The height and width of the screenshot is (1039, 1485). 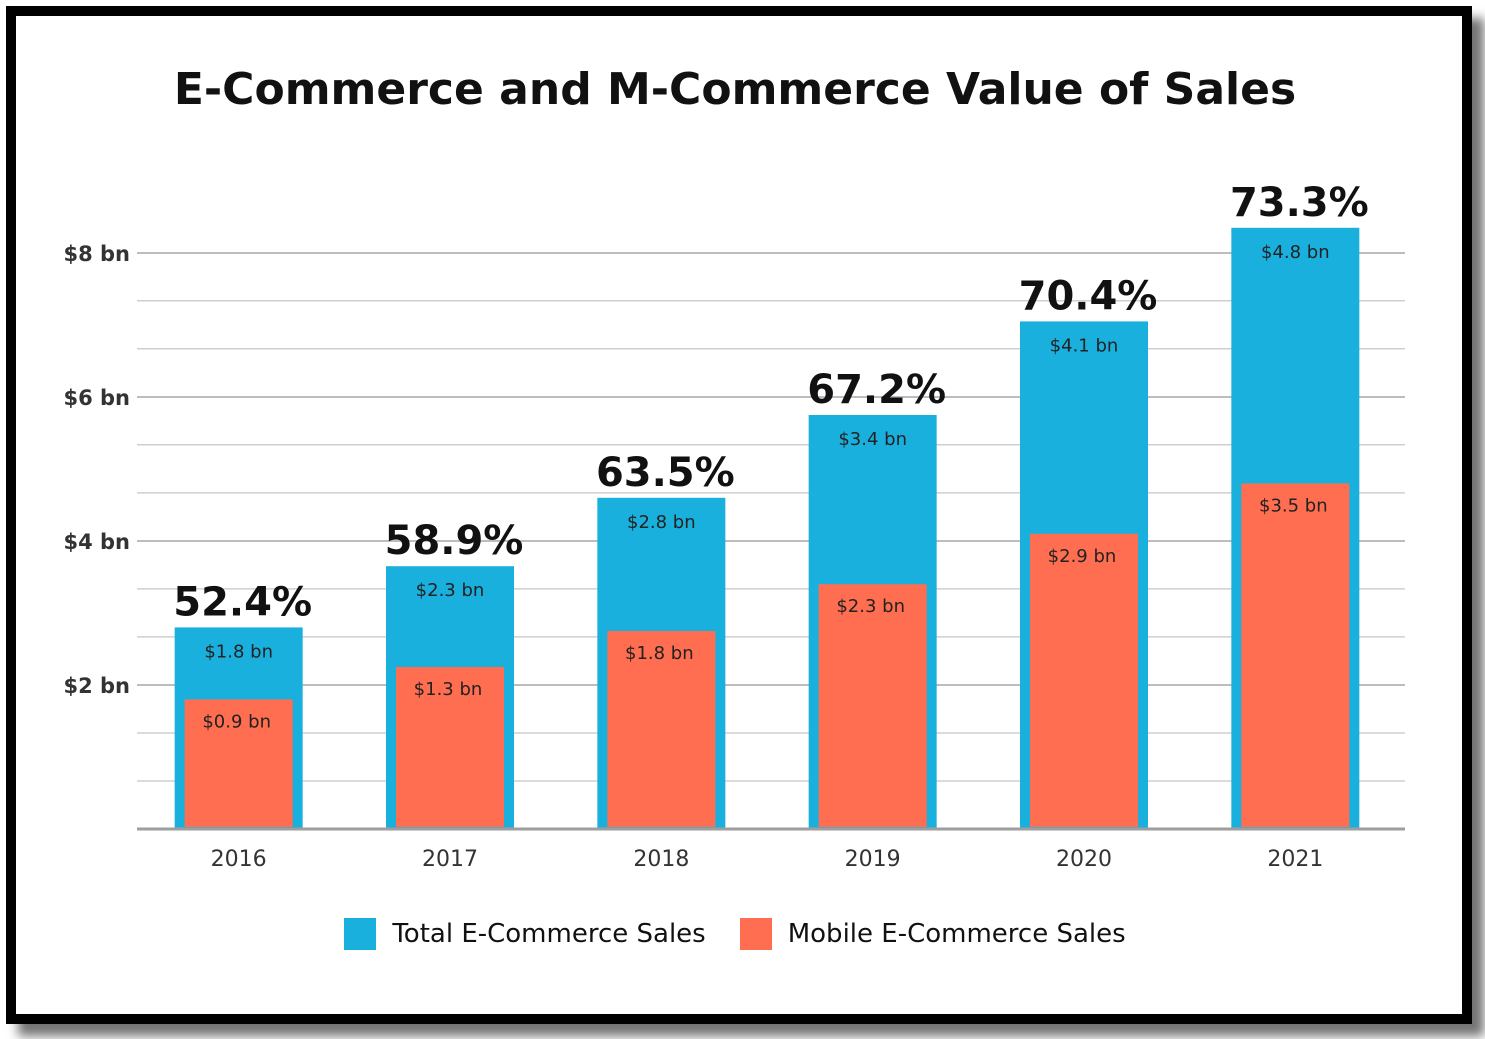 I want to click on bar-mobile-2021, so click(x=1295, y=655).